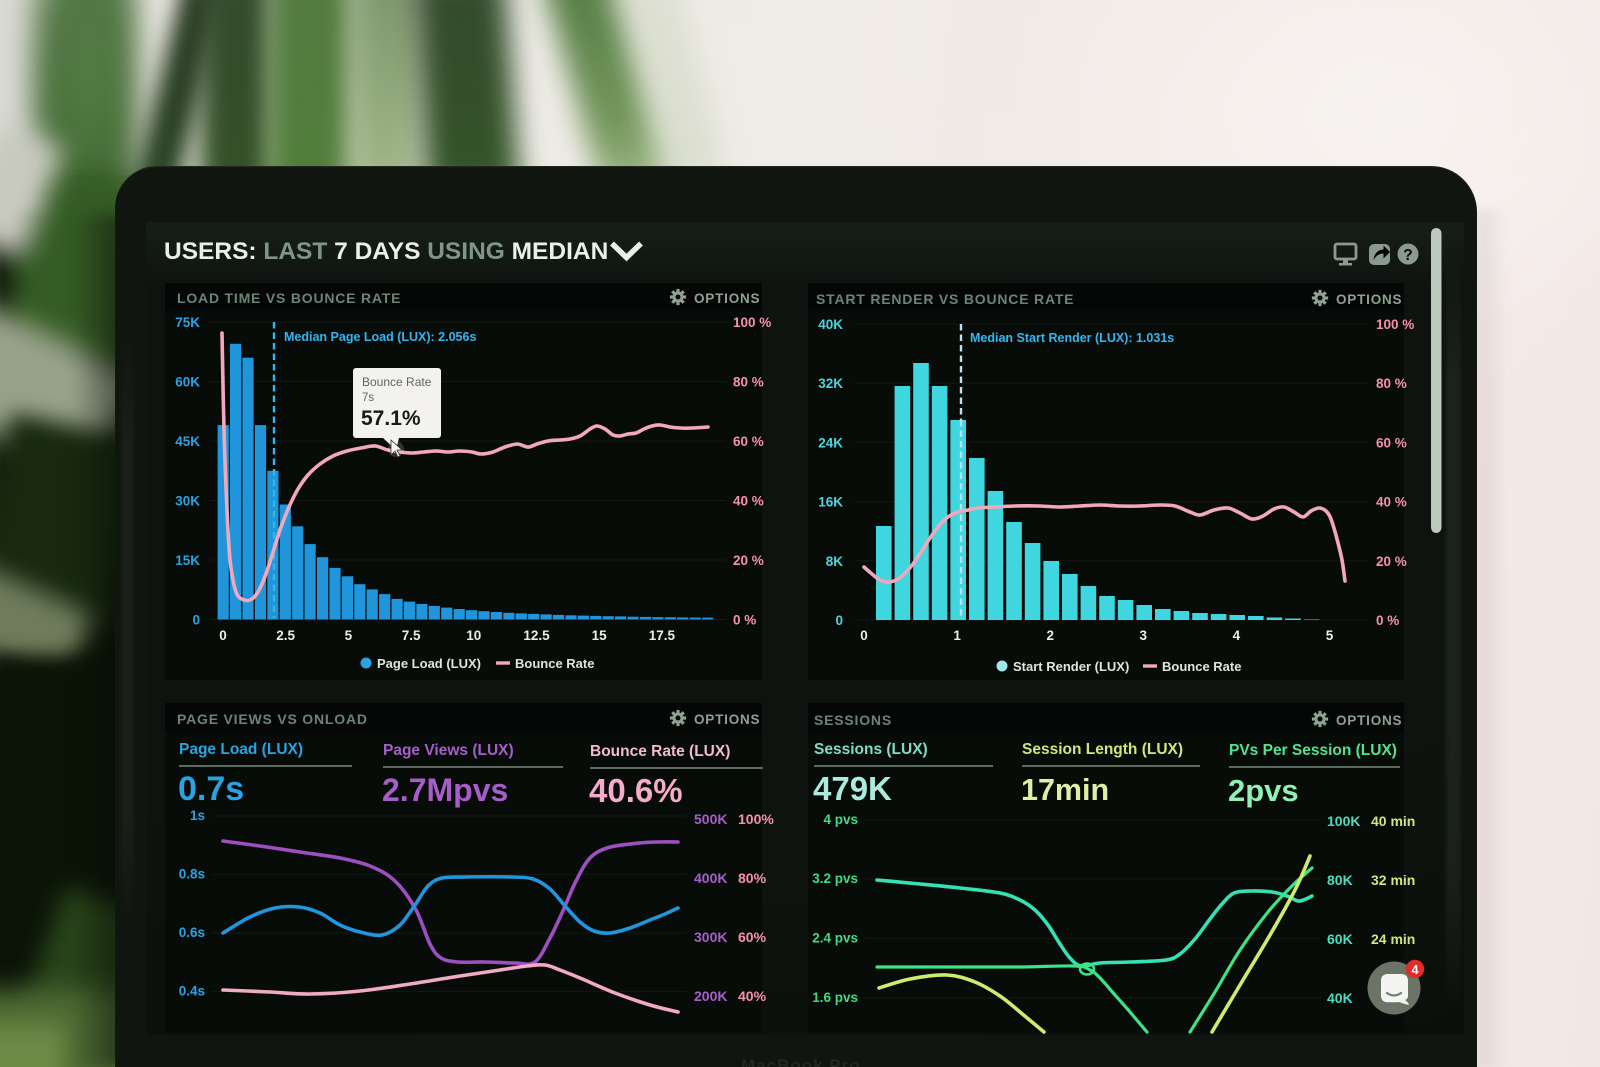  Describe the element at coordinates (1343, 821) in the screenshot. I see `svg-text: 100K` at that location.